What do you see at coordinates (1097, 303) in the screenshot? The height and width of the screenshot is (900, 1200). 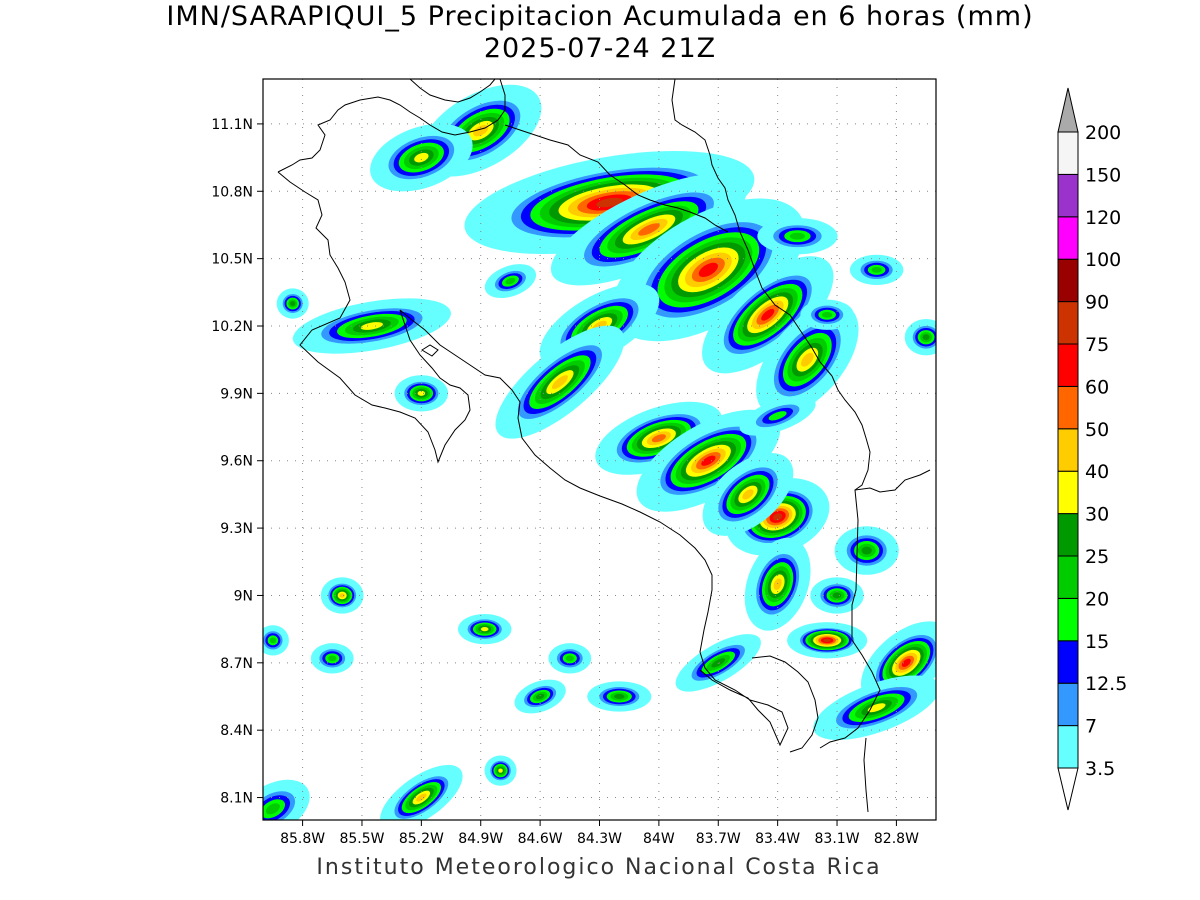 I see `colorbar-level-label: 90` at bounding box center [1097, 303].